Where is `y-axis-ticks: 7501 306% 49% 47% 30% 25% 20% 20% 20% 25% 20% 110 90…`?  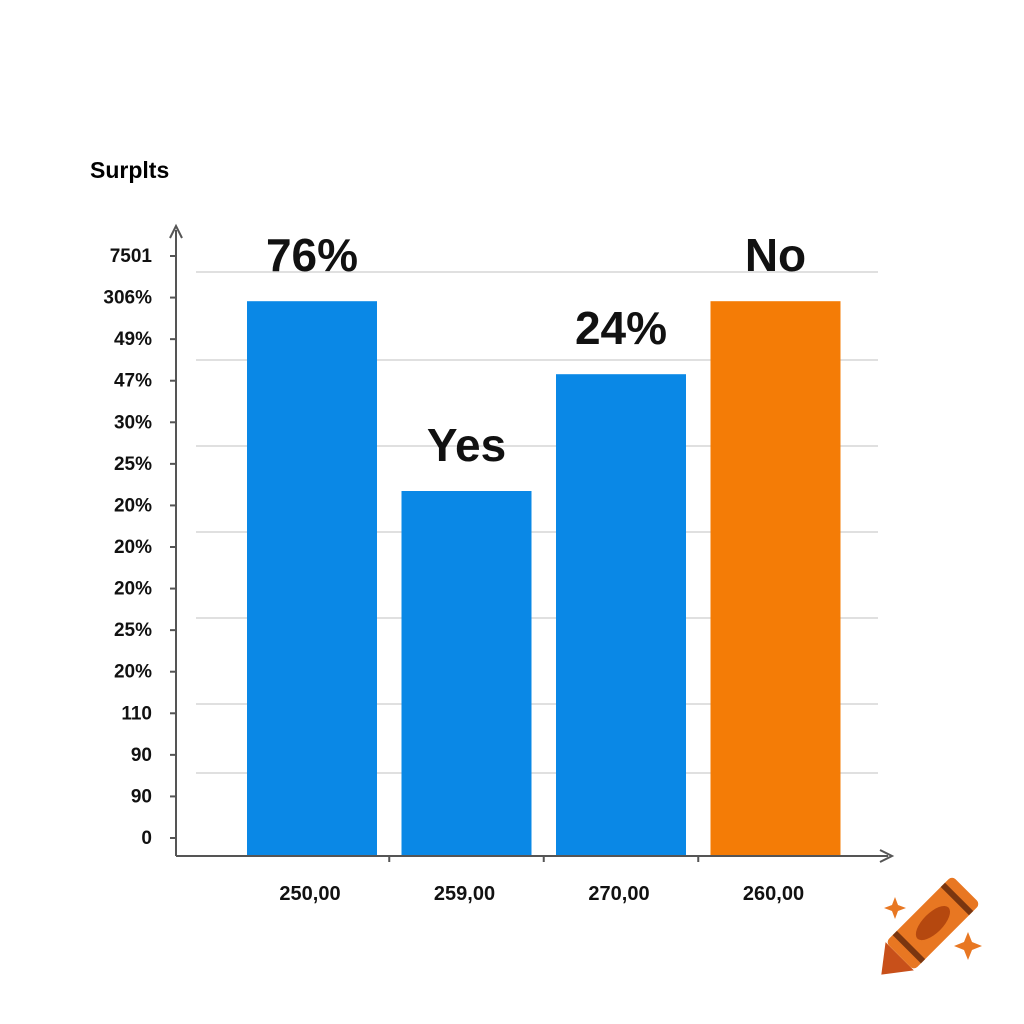 y-axis-ticks: 7501 306% 49% 47% 30% 25% 20% 20% 20% 25% 20% 110 90… is located at coordinates (139, 547).